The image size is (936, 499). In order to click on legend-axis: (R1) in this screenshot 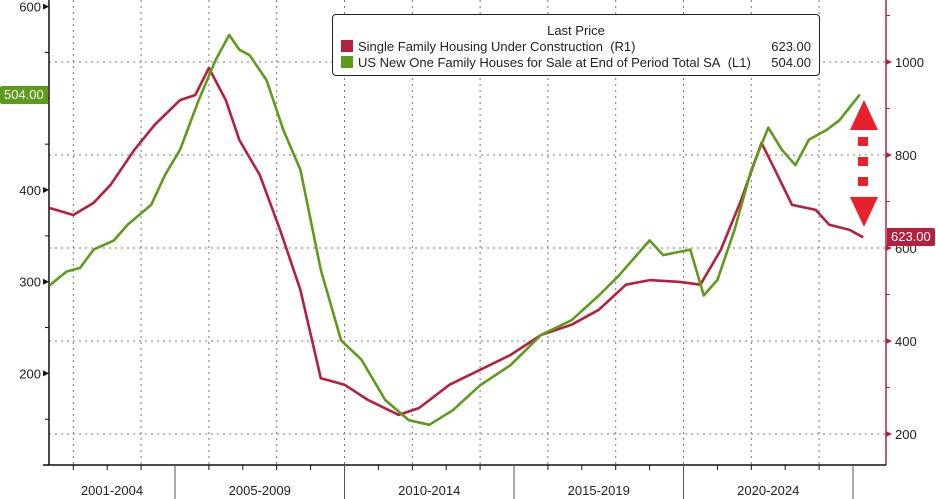, I will do `click(623, 46)`.